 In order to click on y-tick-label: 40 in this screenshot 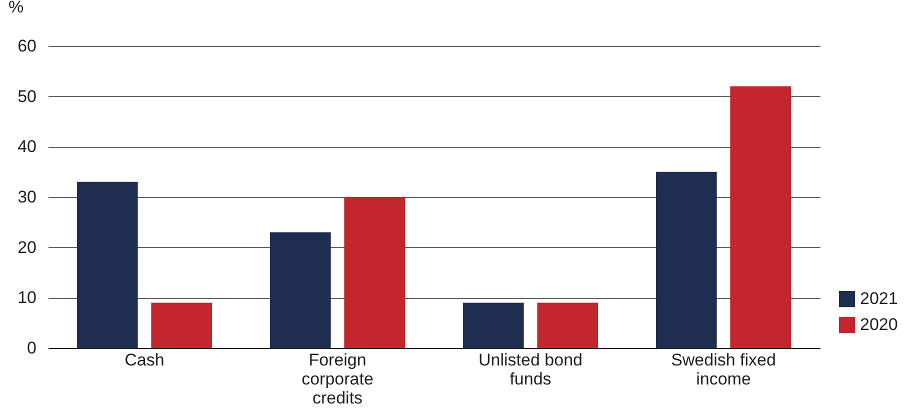, I will do `click(27, 146)`.